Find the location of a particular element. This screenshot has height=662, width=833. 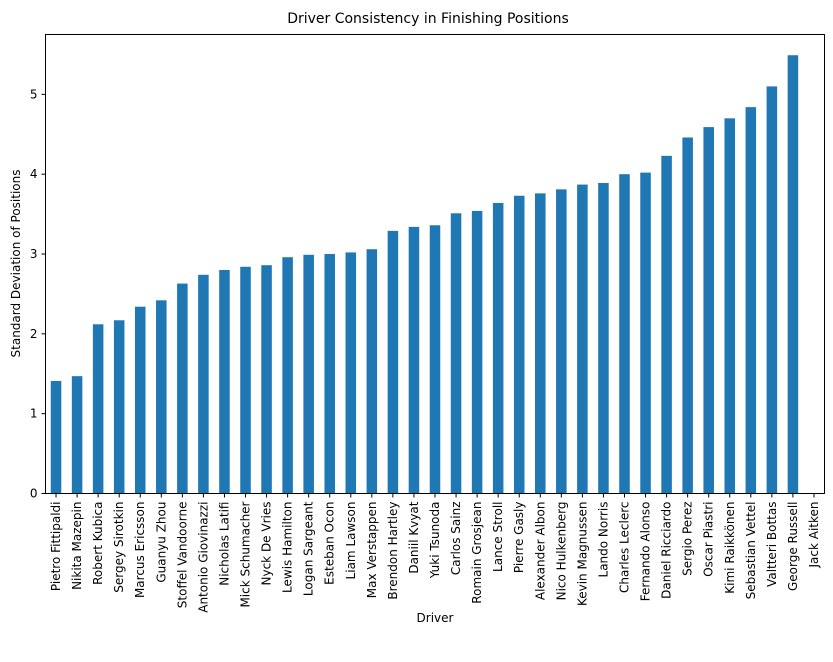

x-tick-label: Guanyu Zhou is located at coordinates (161, 542).